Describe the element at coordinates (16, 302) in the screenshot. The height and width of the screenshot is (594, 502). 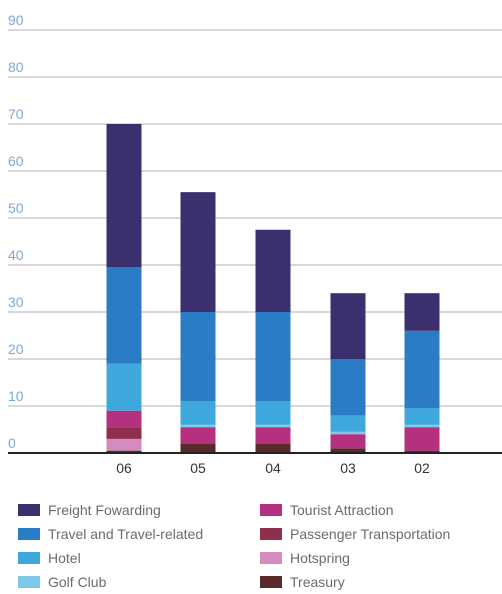
I see `y-tick-label-30: 30` at that location.